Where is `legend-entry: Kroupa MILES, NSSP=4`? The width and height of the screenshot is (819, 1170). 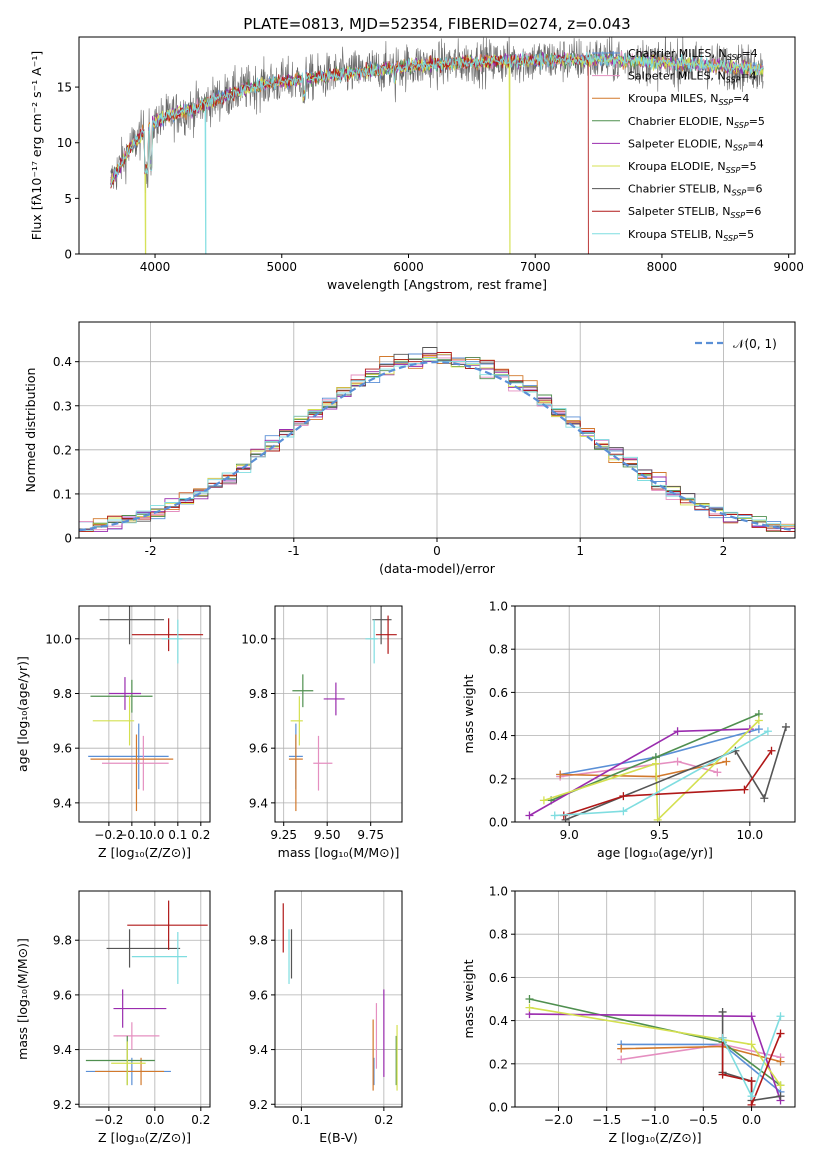
legend-entry: Kroupa MILES, NSSP=4 is located at coordinates (688, 99).